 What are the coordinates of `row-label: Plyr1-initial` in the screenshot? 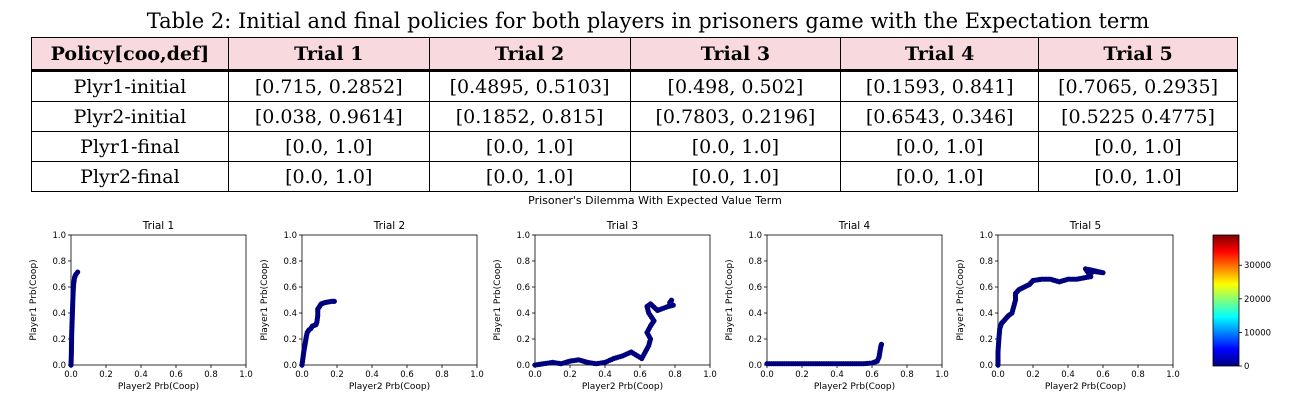 It's located at (130, 85).